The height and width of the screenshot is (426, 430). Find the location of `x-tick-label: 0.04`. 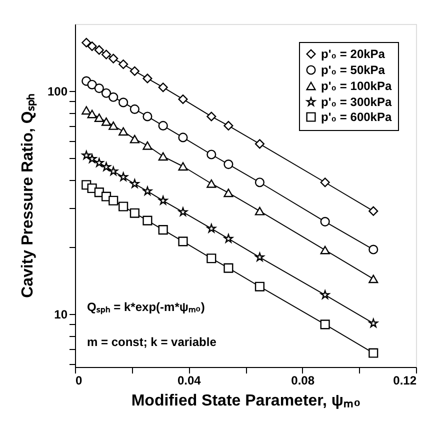

x-tick-label: 0.04 is located at coordinates (189, 381).